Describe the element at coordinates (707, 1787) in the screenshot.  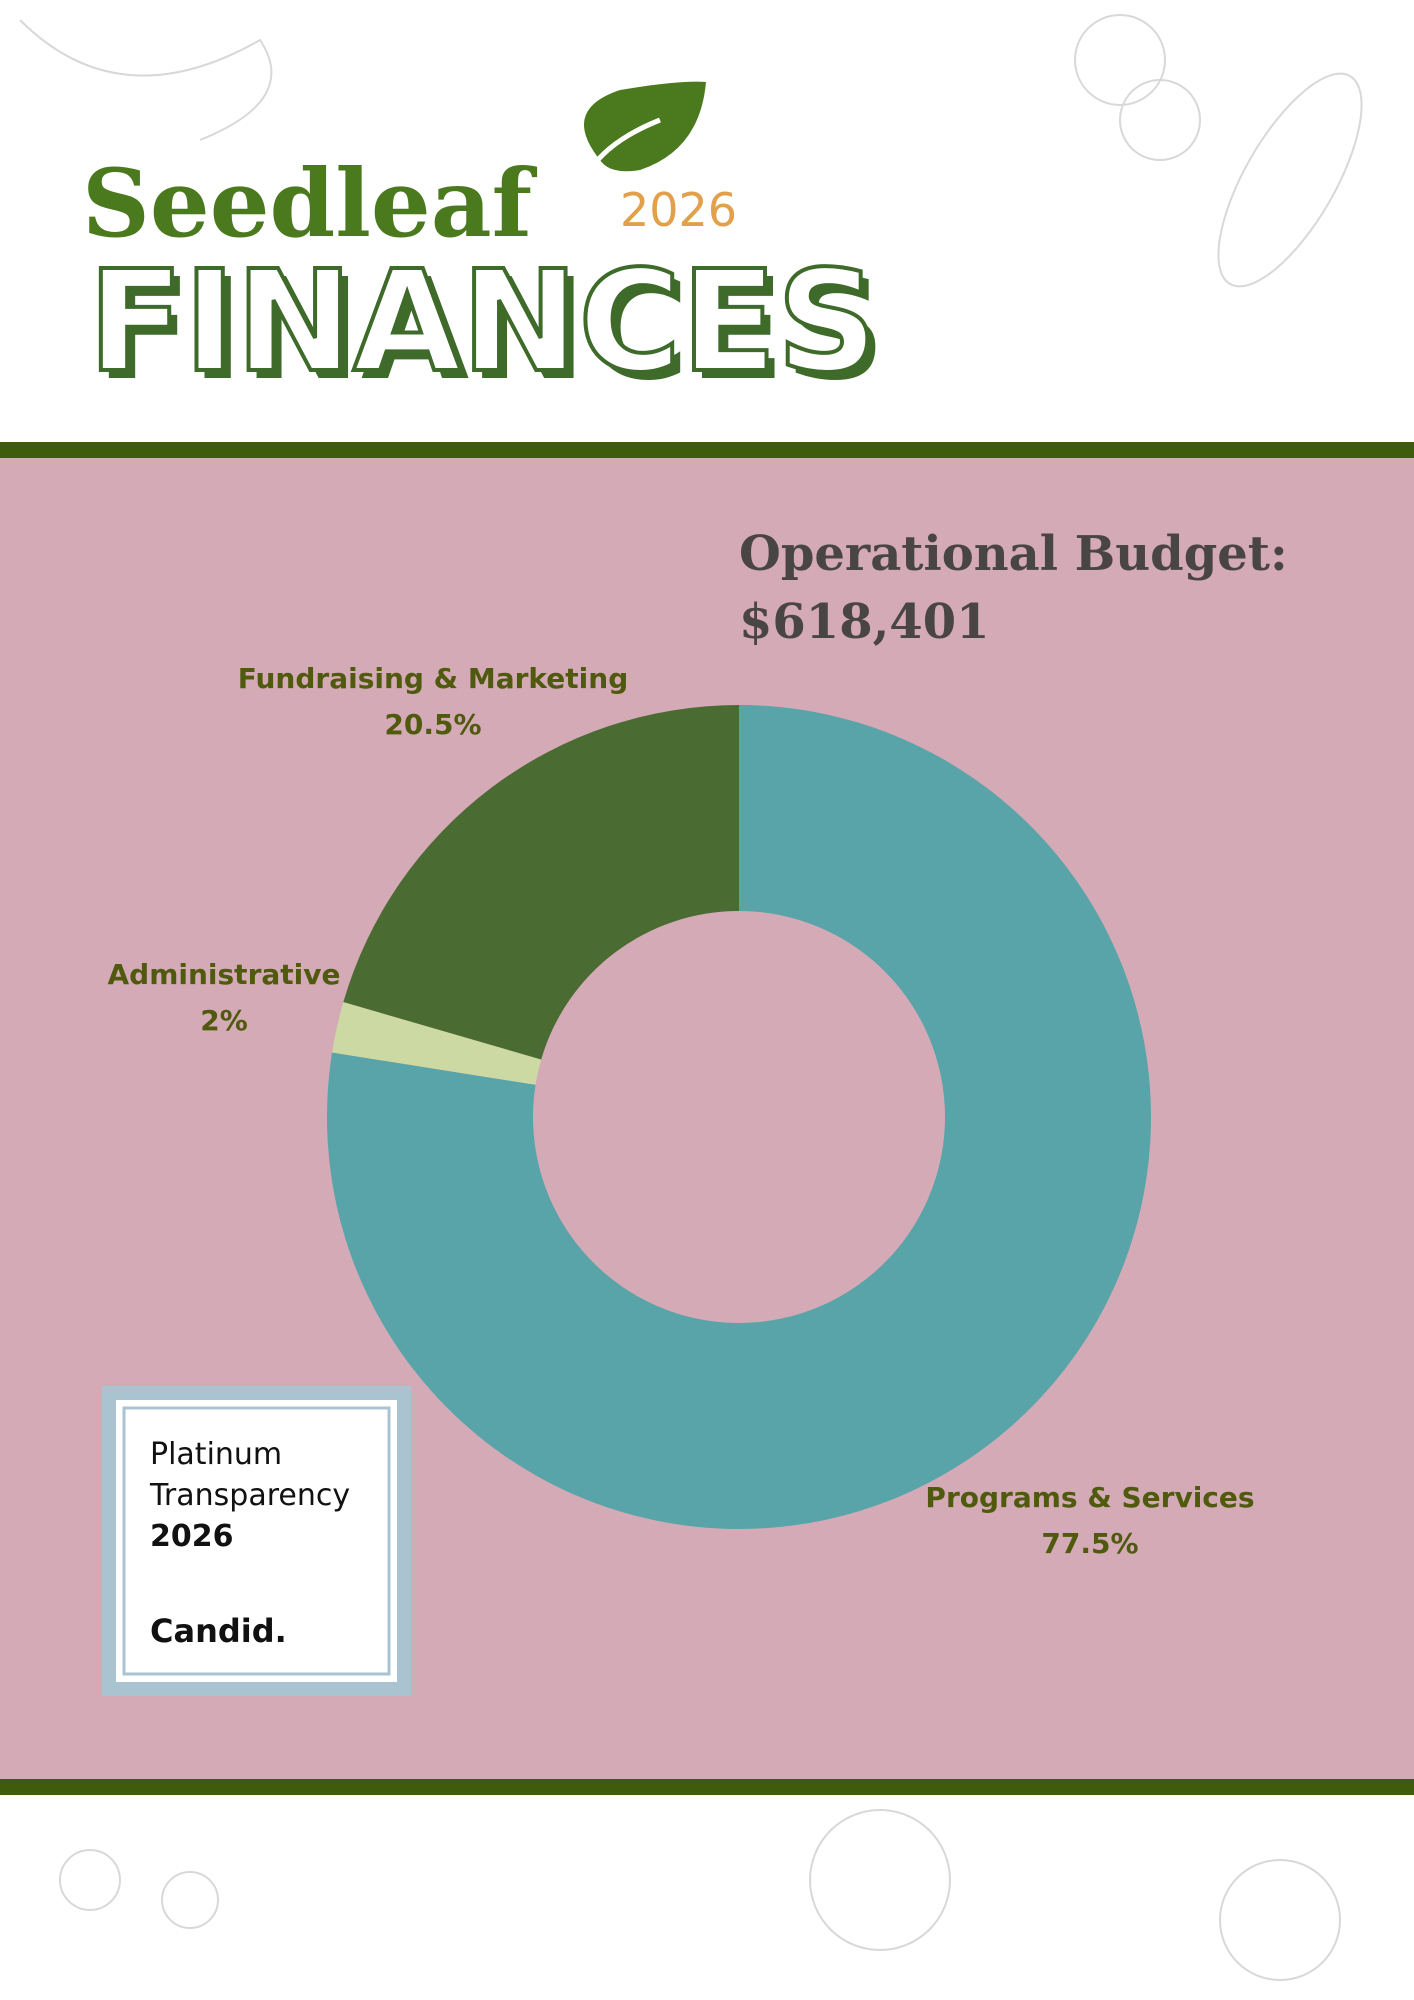
I see `bottom-bar` at that location.